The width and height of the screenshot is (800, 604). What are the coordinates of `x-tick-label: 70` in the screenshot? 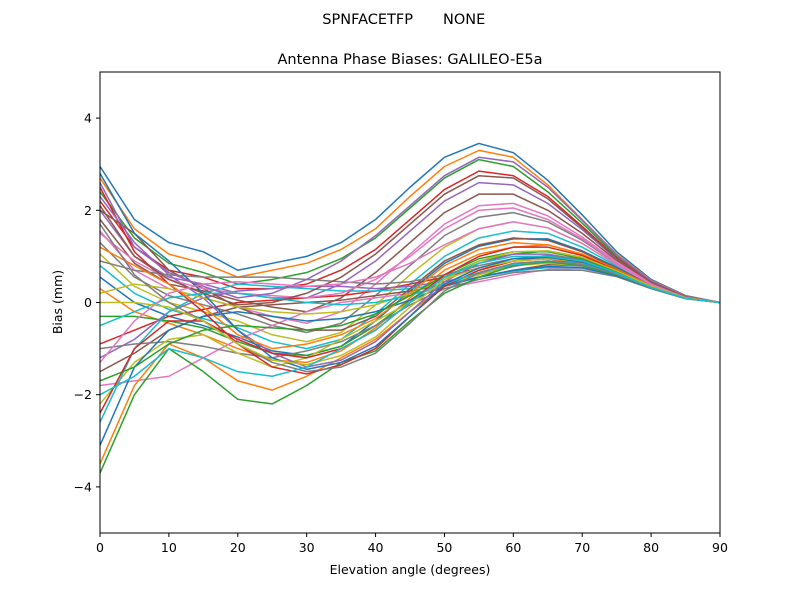 It's located at (582, 547).